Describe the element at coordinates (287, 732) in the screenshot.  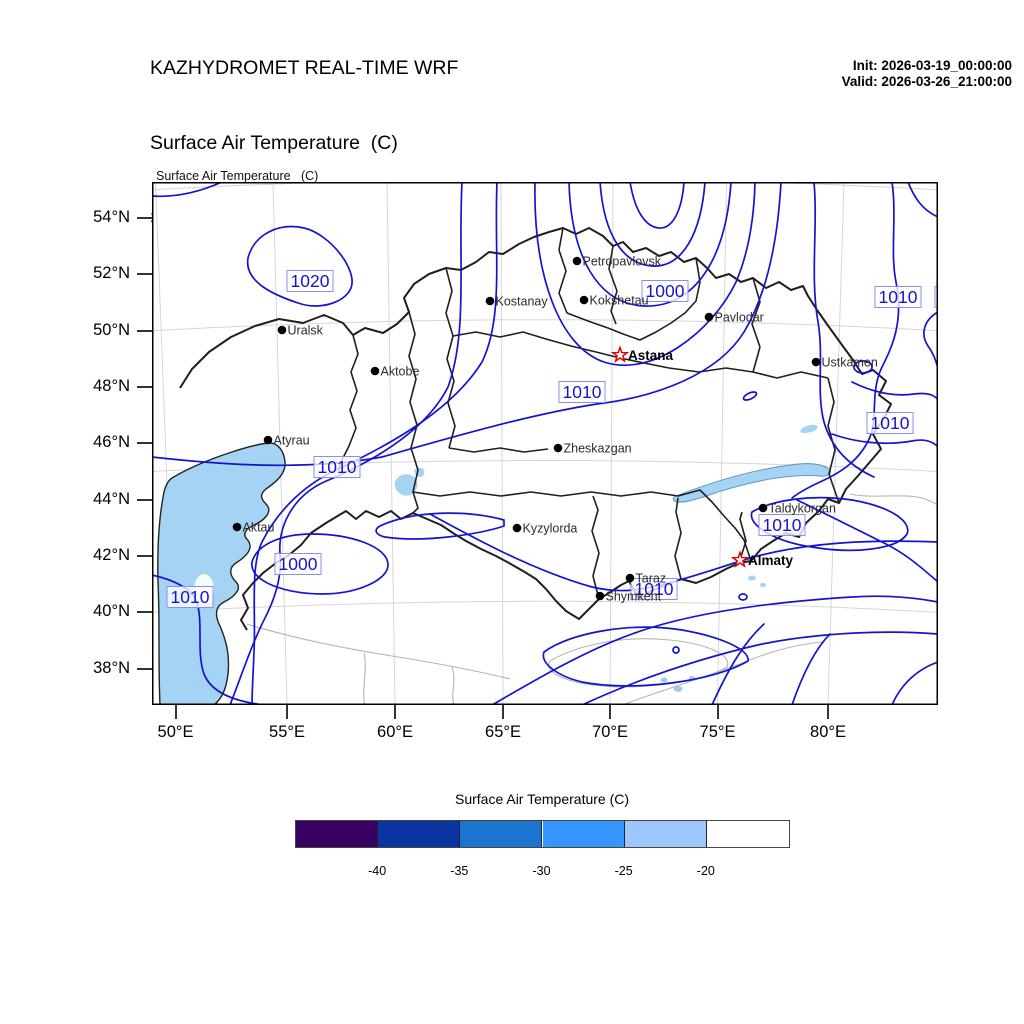
I see `x-tick-label: 55°E` at that location.